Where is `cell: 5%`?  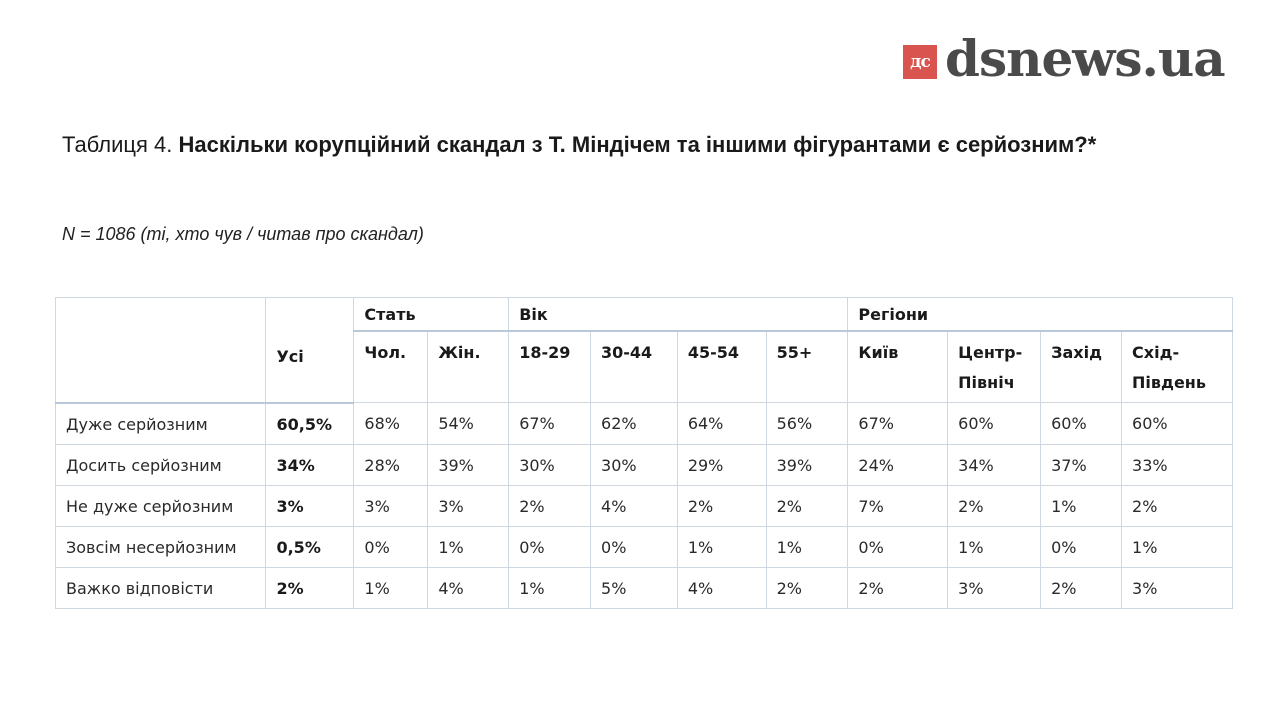
cell: 5% is located at coordinates (634, 587).